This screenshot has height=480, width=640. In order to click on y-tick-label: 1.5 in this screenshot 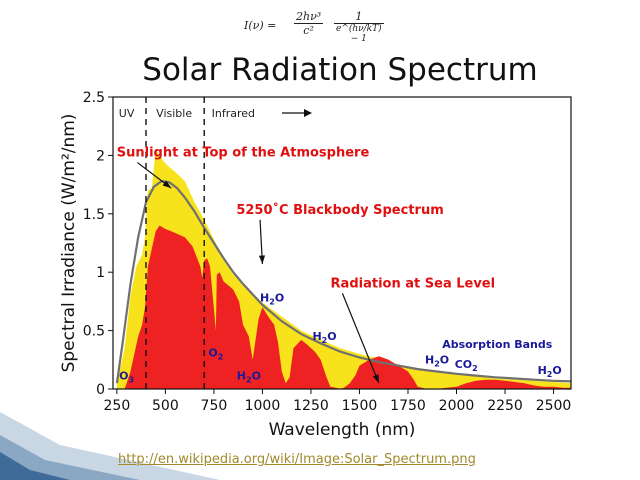, I will do `click(94, 215)`.